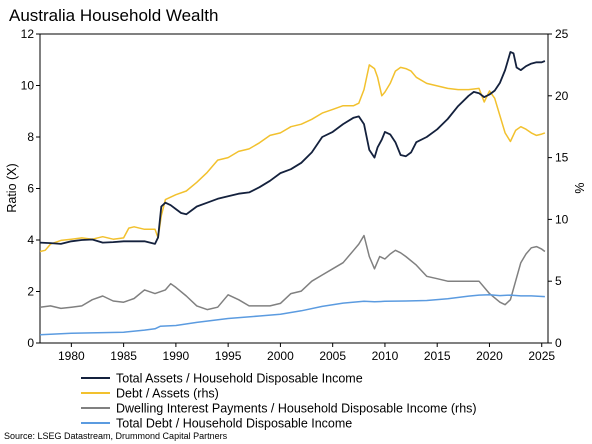  What do you see at coordinates (558, 343) in the screenshot?
I see `y-right-tick-label: 0` at bounding box center [558, 343].